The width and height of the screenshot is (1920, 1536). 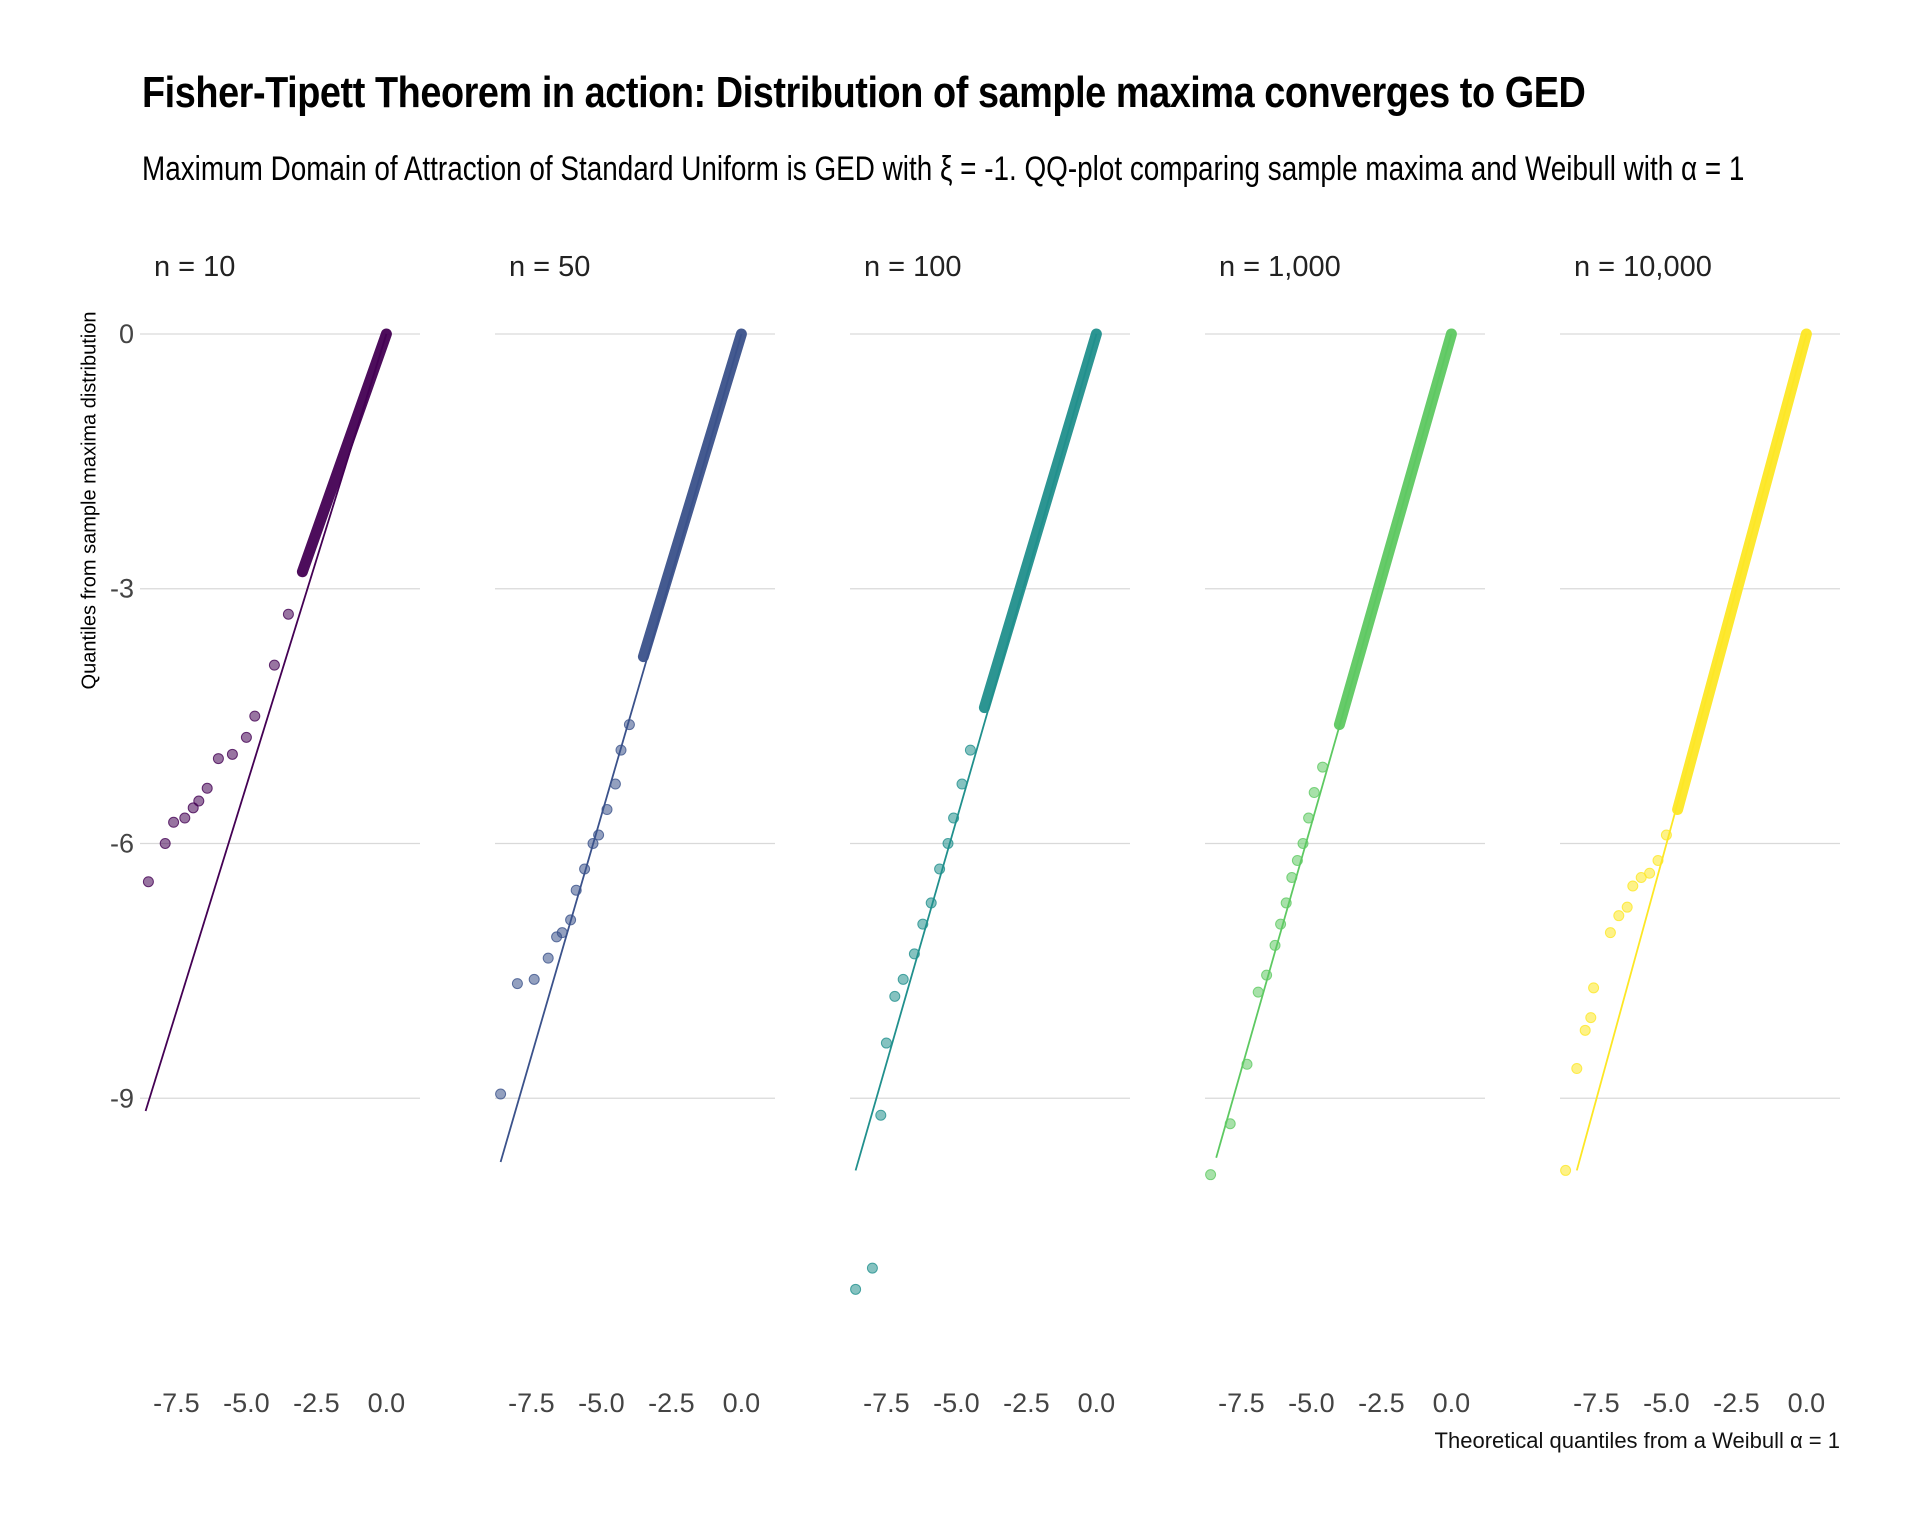 I want to click on y-tick-label: -6, so click(x=122, y=843).